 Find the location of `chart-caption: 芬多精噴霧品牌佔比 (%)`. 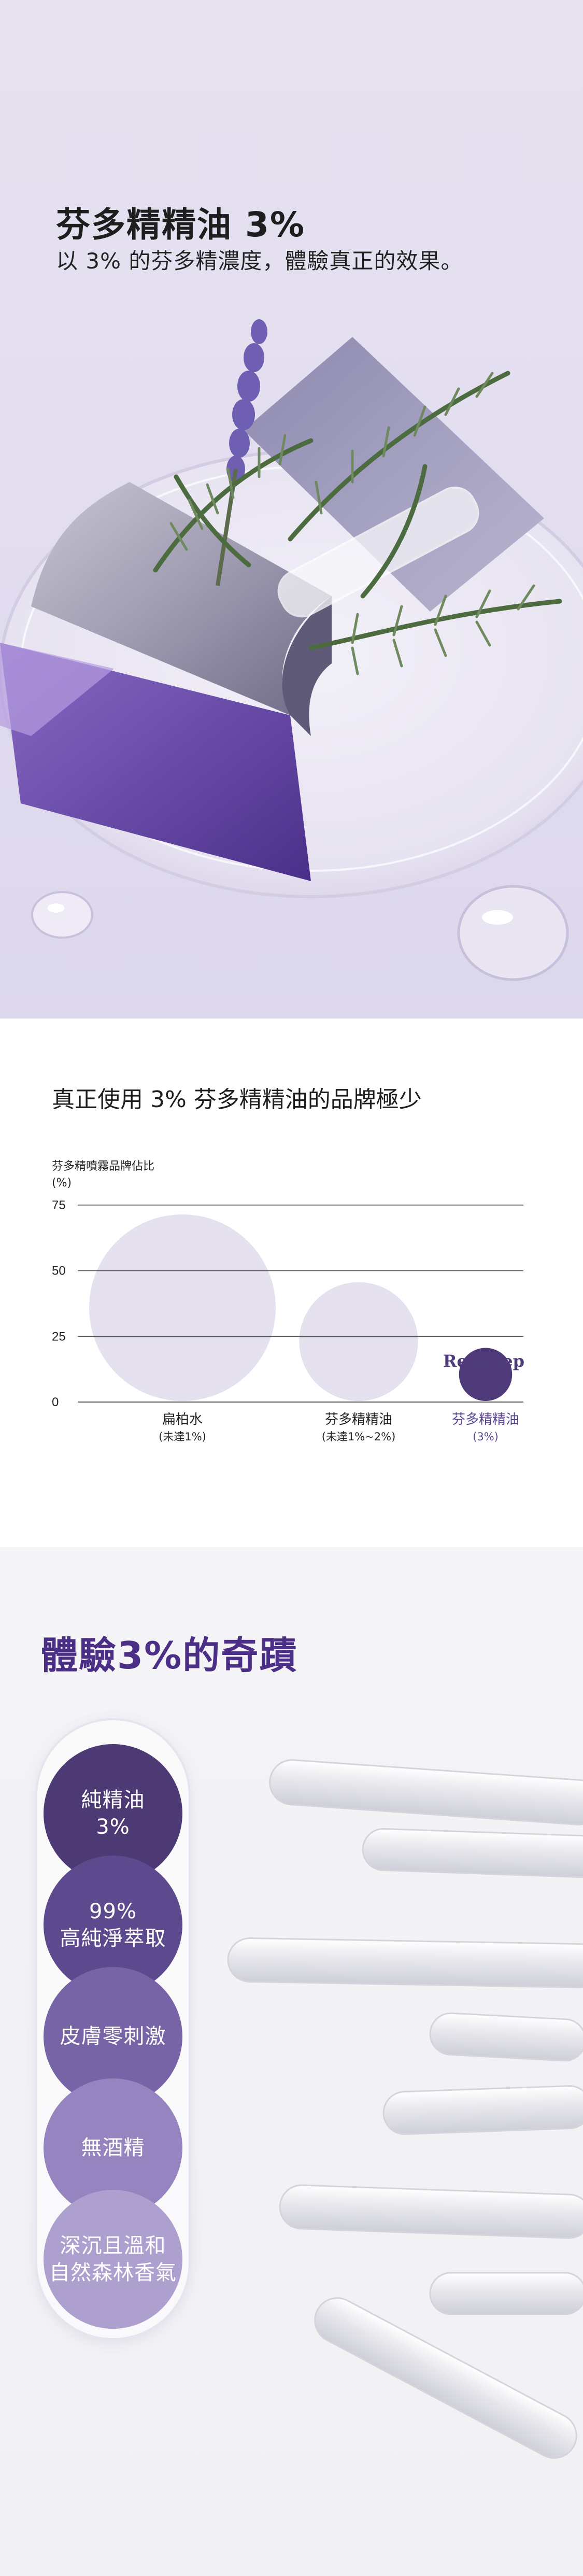

chart-caption: 芬多精噴霧品牌佔比 (%) is located at coordinates (103, 1175).